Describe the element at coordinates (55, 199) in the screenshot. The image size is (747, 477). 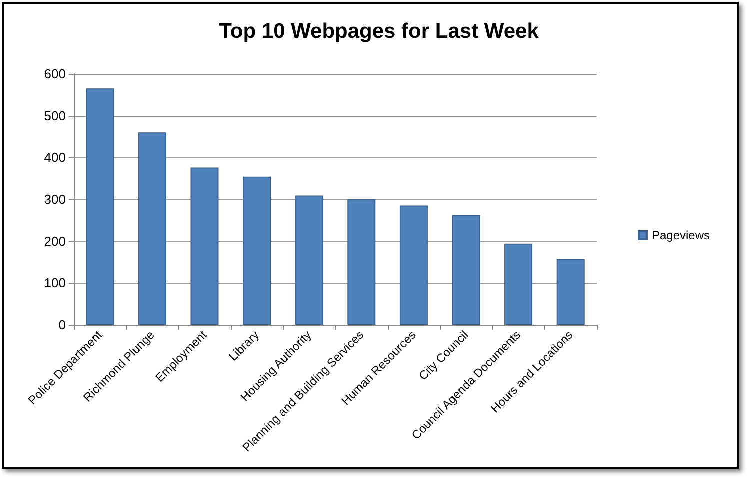
I see `y-tick-label: 300` at that location.